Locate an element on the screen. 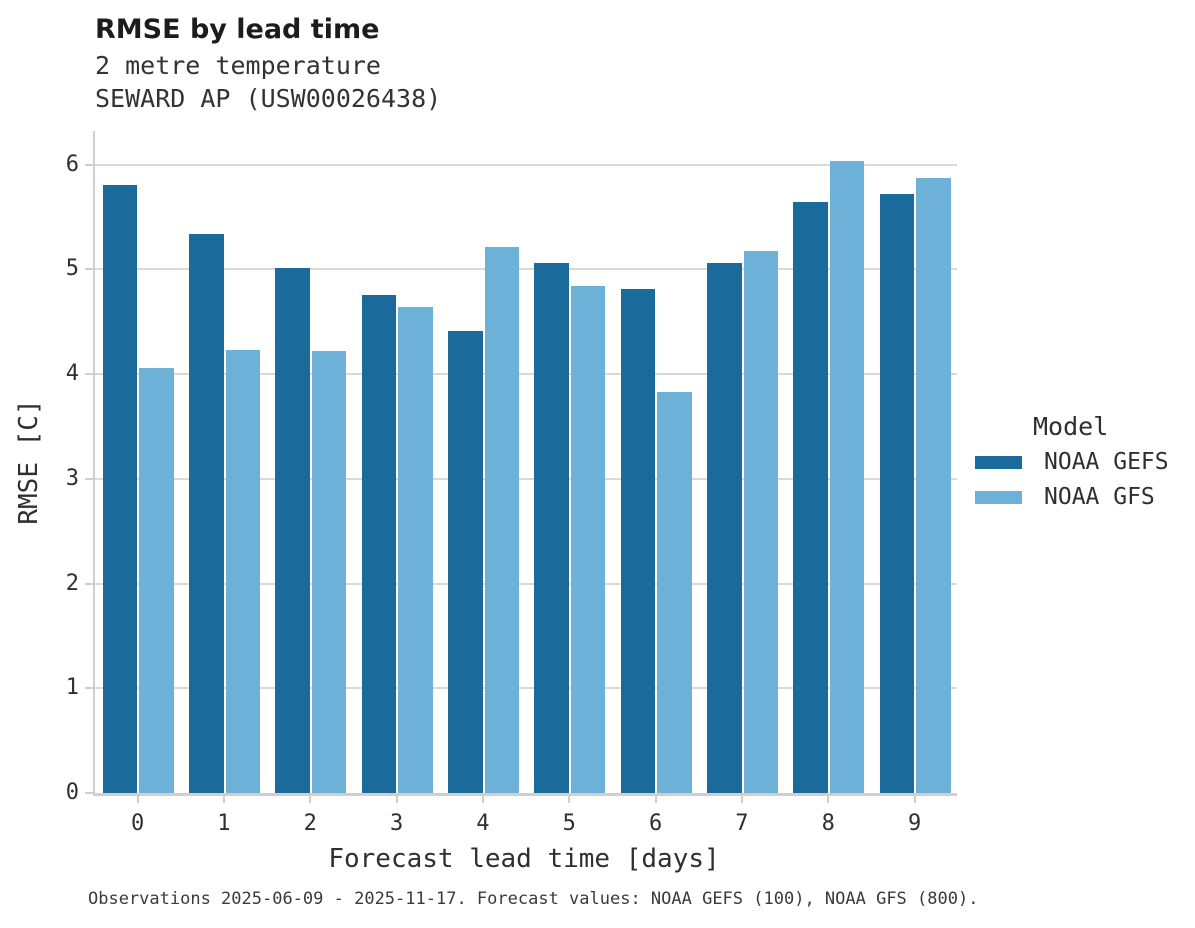 This screenshot has width=1195, height=928. x-tick-label: 3 is located at coordinates (396, 823).